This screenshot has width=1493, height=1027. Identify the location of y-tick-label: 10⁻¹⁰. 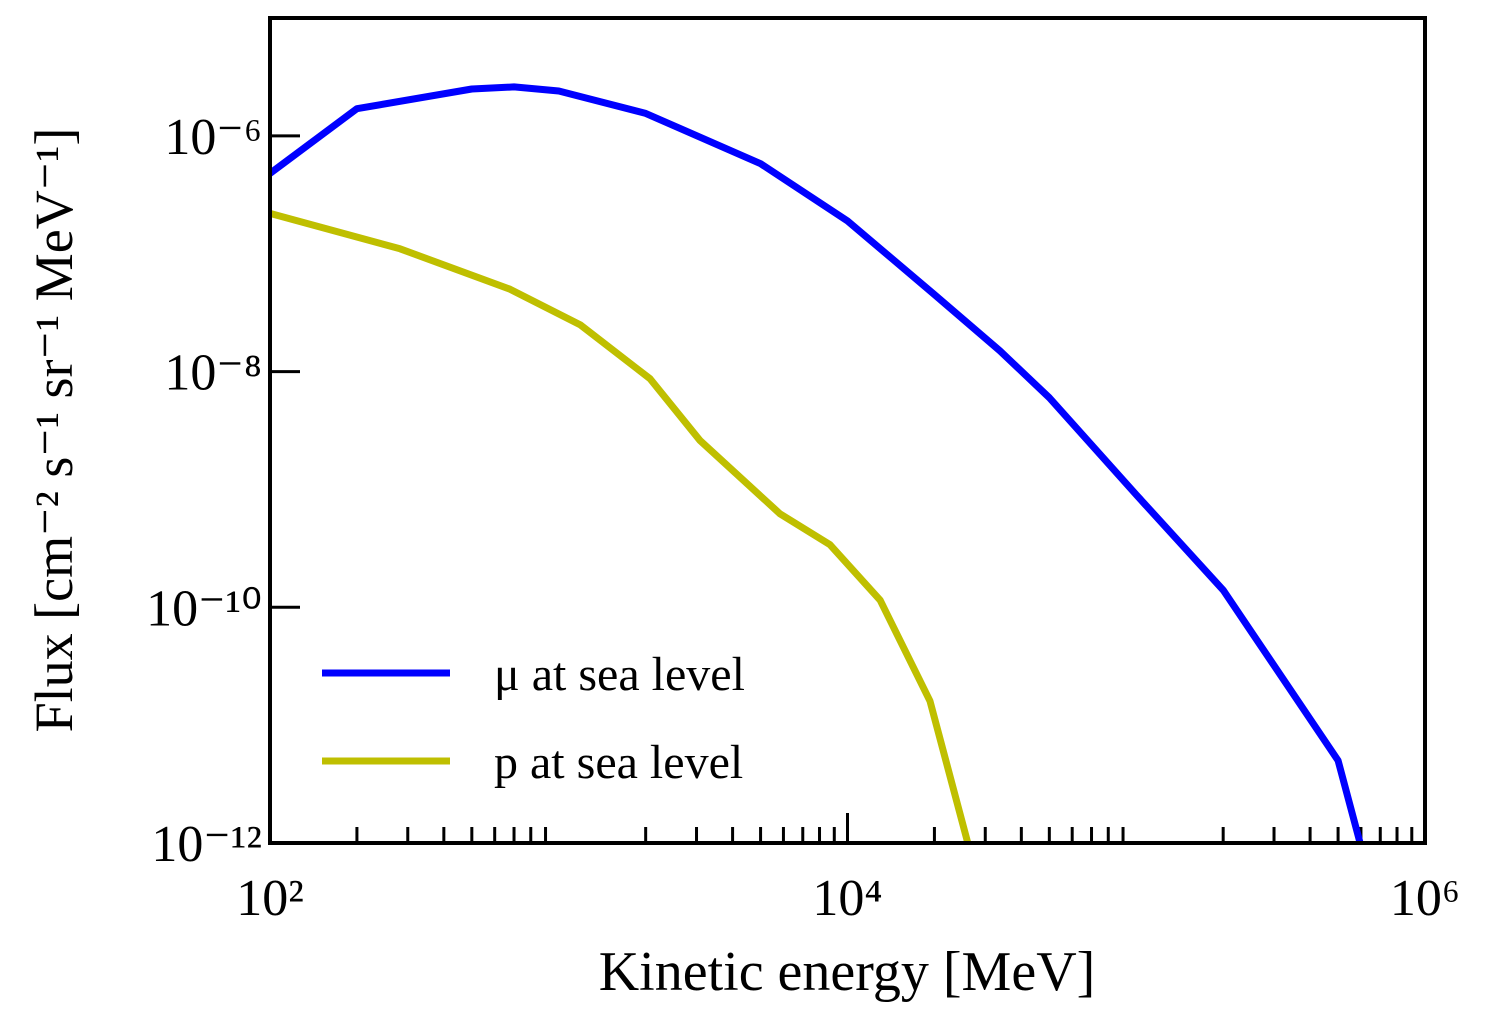
(204, 608).